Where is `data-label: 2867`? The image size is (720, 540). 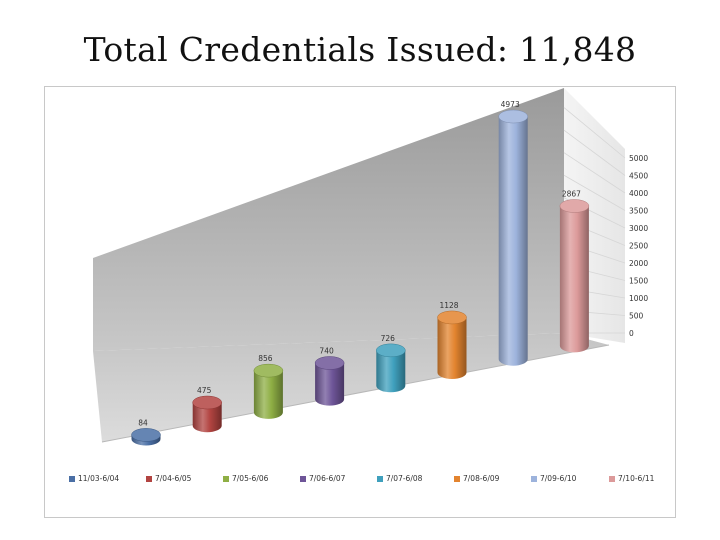 data-label: 2867 is located at coordinates (571, 193).